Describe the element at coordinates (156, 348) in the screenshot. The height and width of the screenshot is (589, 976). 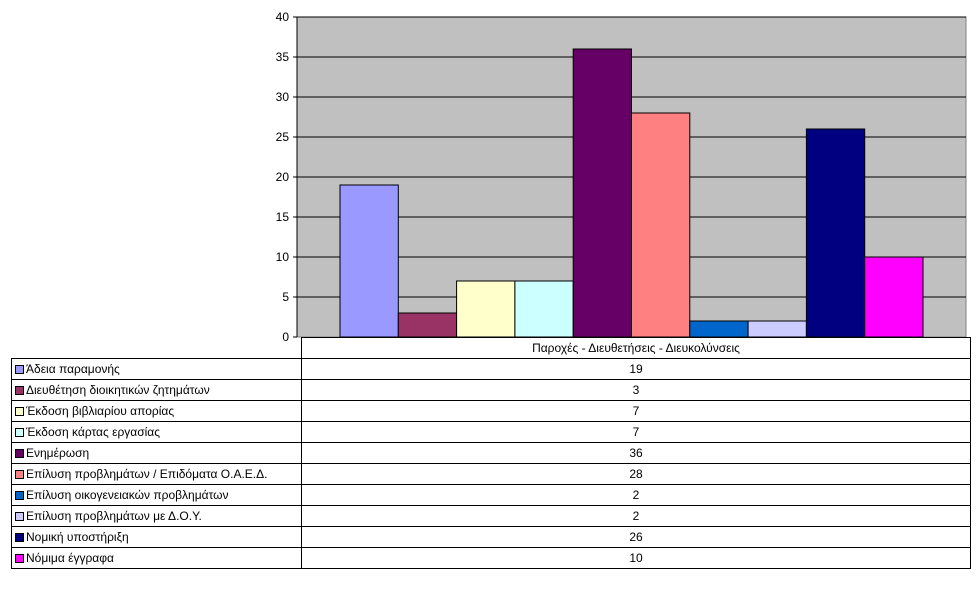
I see `table-corner` at that location.